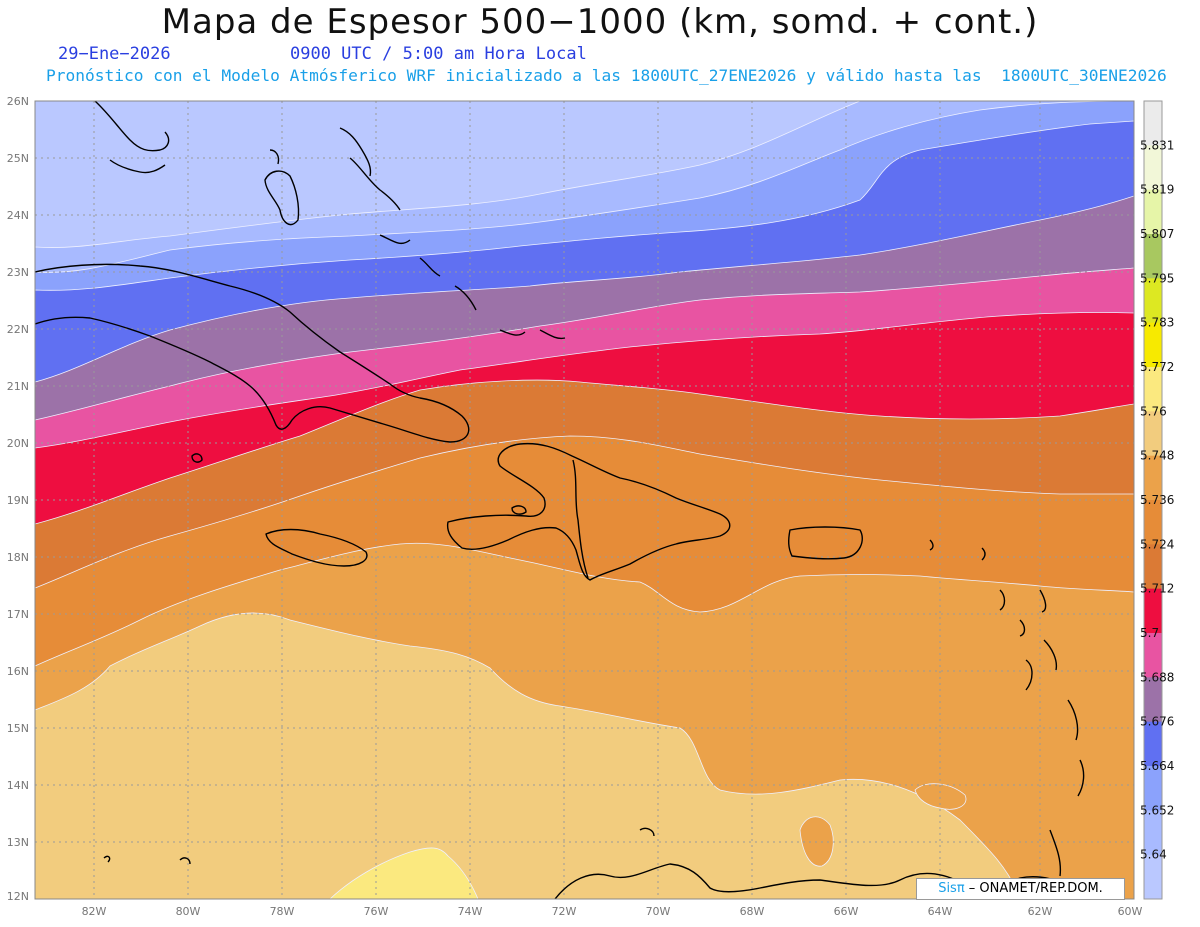 This screenshot has width=1200, height=927. I want to click on lon-tick-label: 72W, so click(564, 911).